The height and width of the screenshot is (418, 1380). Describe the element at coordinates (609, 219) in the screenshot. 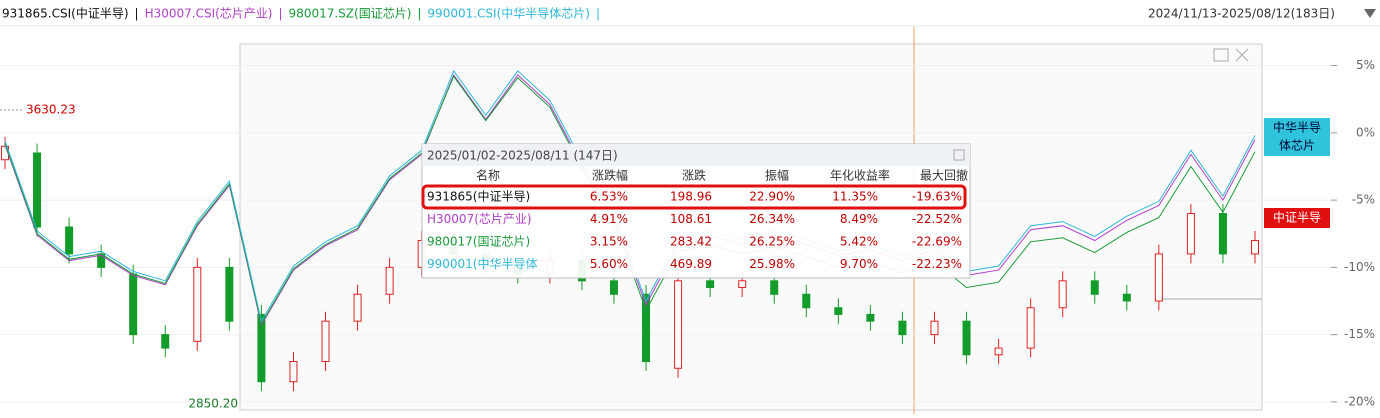

I see `table-cell: 4.91%` at that location.